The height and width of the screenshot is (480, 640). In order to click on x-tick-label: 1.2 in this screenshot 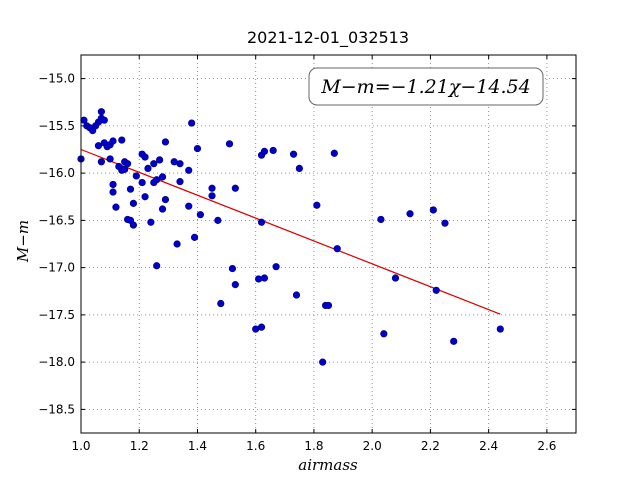, I will do `click(139, 446)`.